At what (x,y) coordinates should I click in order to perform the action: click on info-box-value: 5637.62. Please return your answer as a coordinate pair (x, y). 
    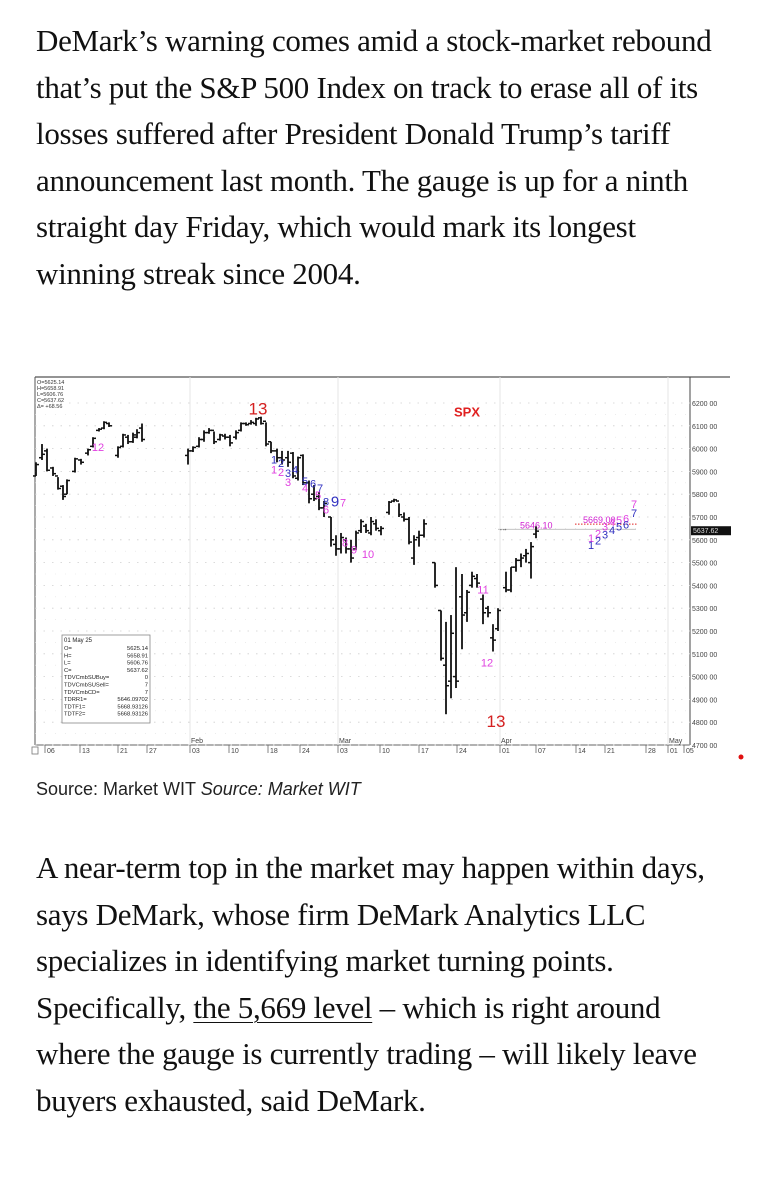
    Looking at the image, I should click on (137, 671).